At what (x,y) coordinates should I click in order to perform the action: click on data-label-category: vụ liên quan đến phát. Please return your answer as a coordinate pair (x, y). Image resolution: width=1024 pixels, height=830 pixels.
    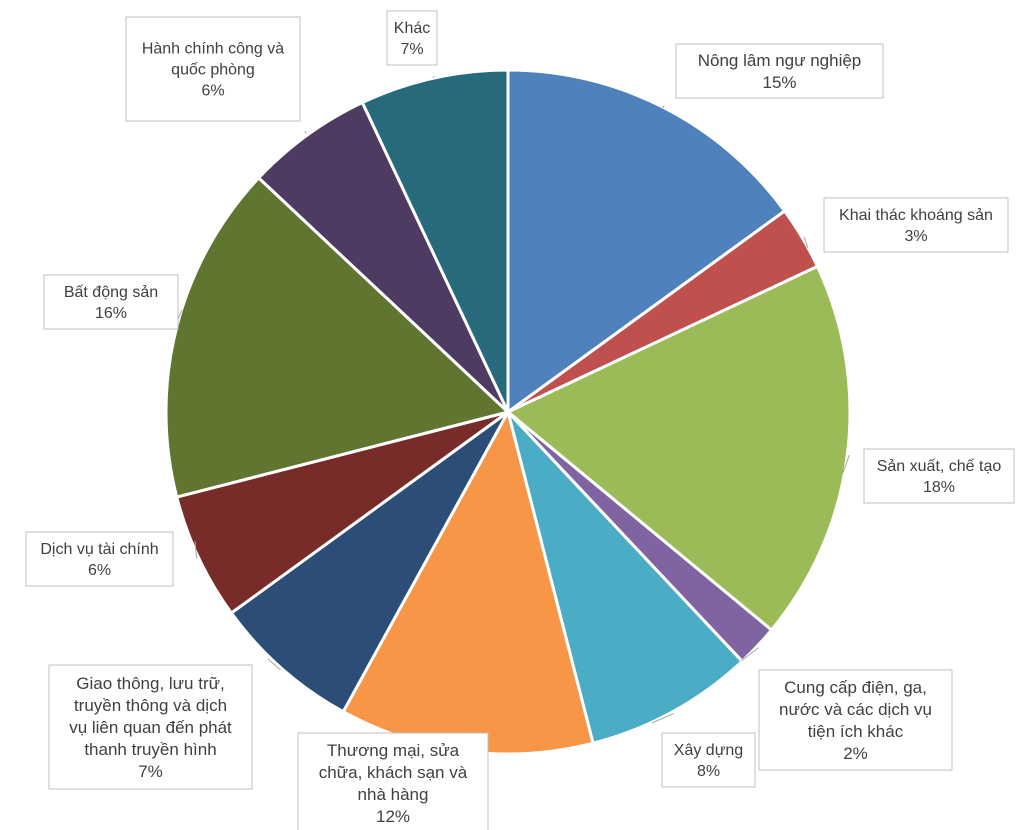
    Looking at the image, I should click on (150, 727).